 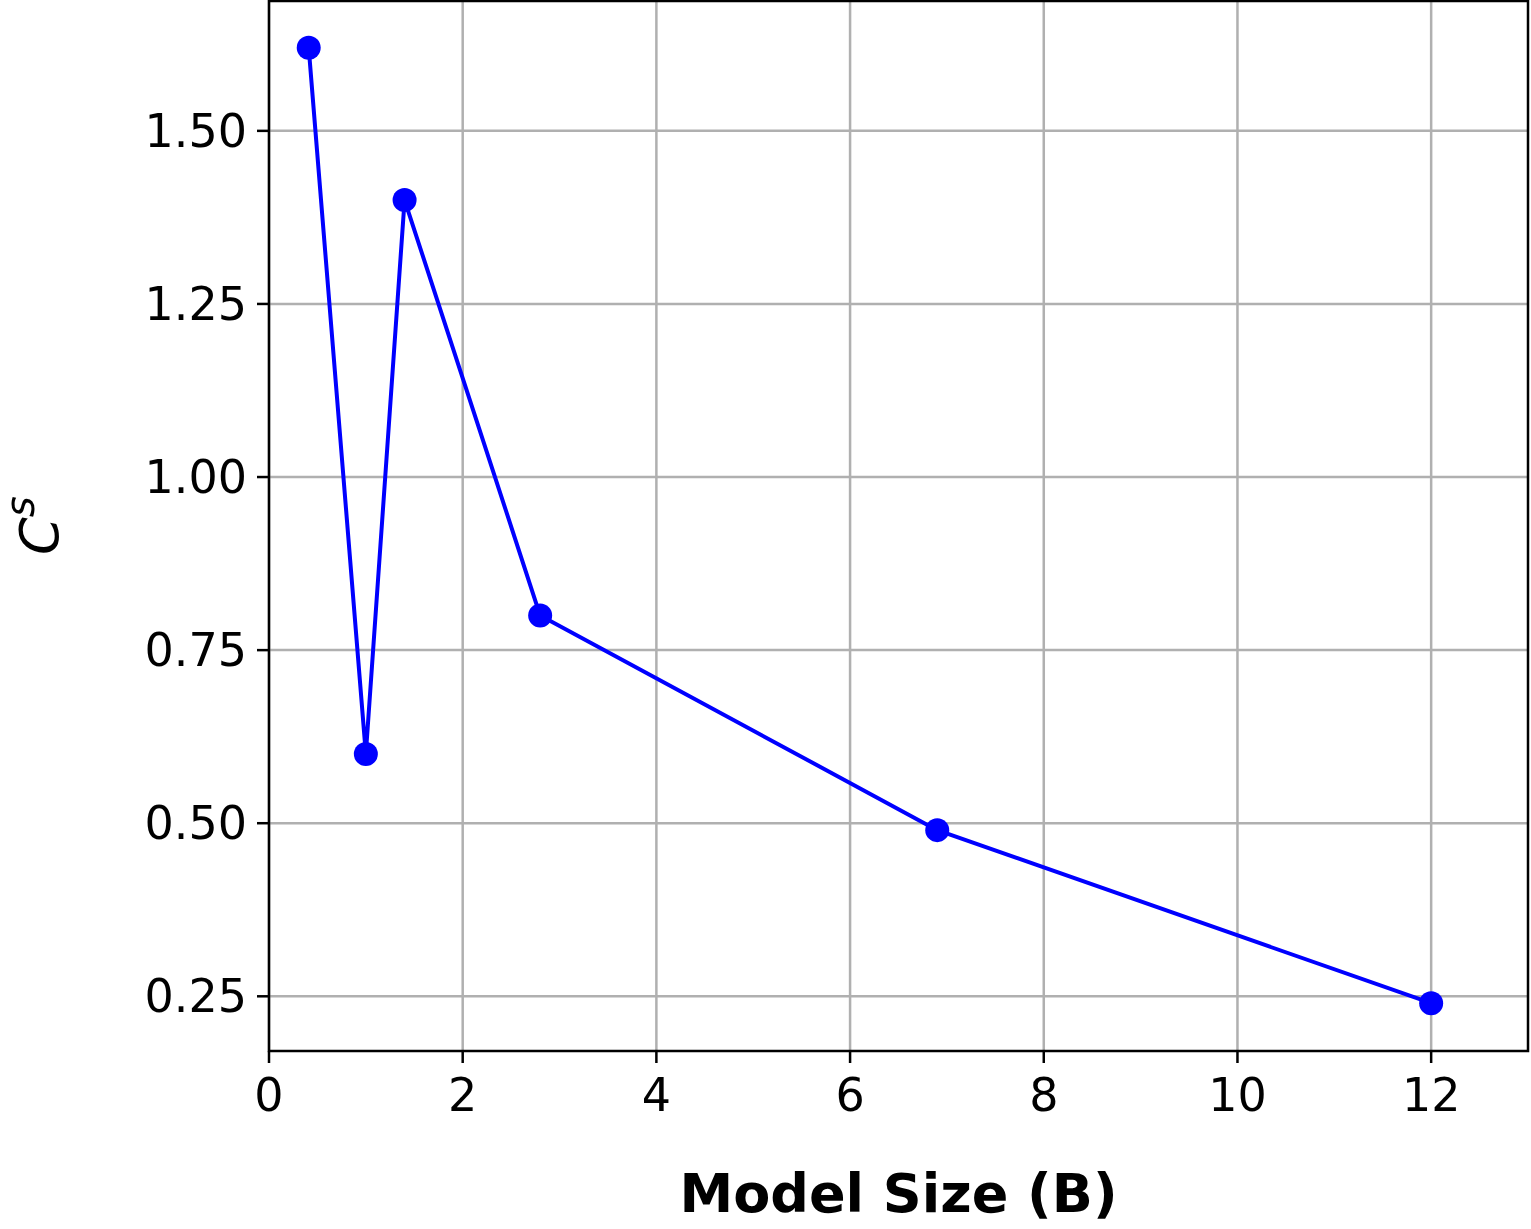 I want to click on x-tick-label: 12, so click(x=1431, y=1095).